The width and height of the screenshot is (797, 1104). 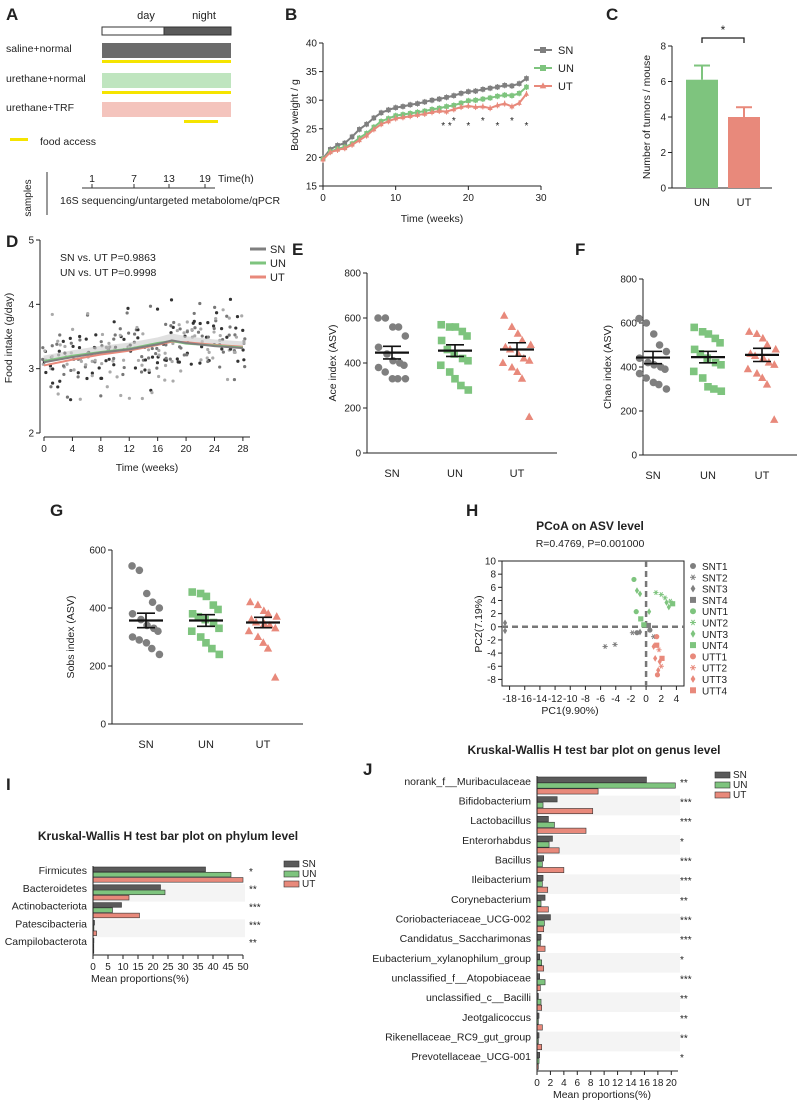 What do you see at coordinates (166, 92) in the screenshot?
I see `urethane-normal-food-access` at bounding box center [166, 92].